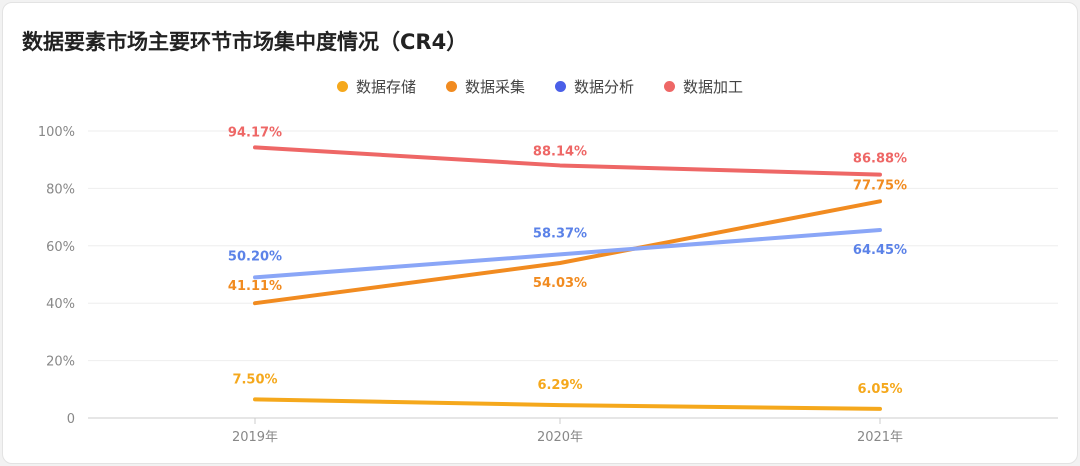 Image resolution: width=1080 pixels, height=466 pixels. I want to click on data-label: 64.45%, so click(880, 250).